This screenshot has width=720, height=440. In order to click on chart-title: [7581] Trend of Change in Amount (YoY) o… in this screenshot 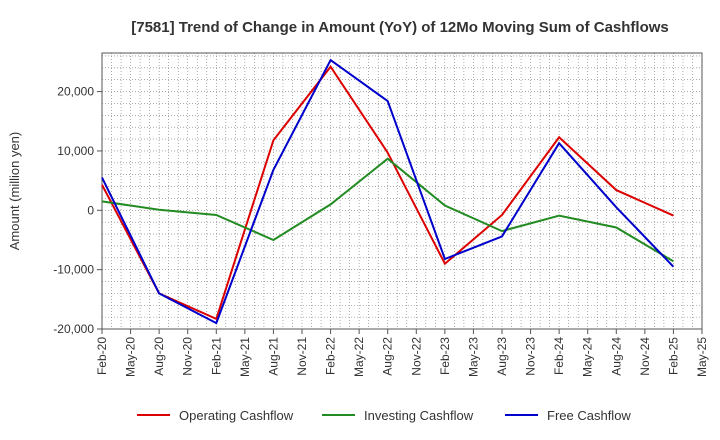, I will do `click(400, 27)`.